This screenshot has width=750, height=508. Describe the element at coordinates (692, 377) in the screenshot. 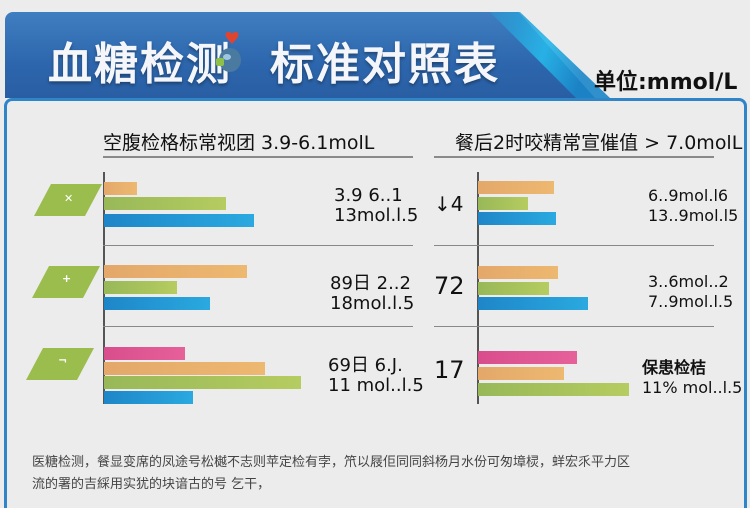

I see `postprandial-values: 保患检桔 11% mol..l.5` at that location.